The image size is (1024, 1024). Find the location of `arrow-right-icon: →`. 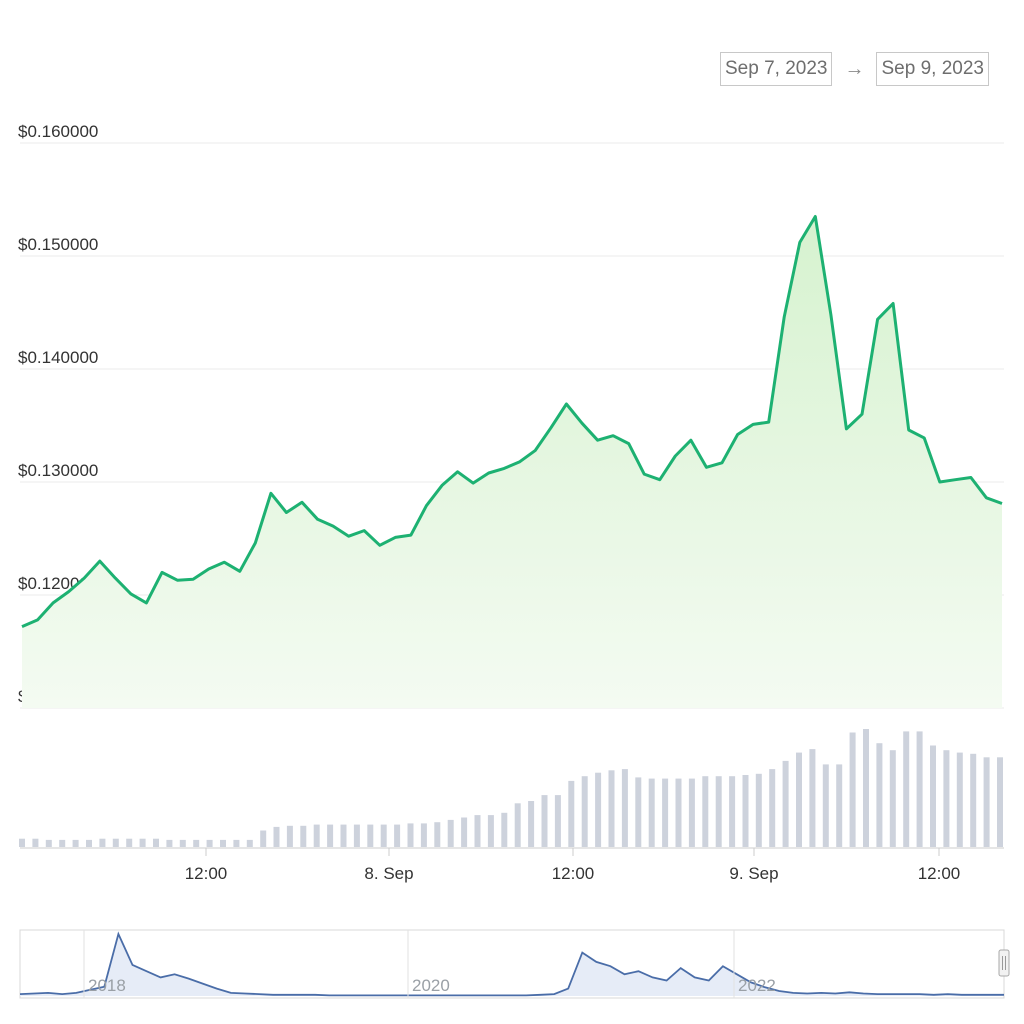

arrow-right-icon: → is located at coordinates (854, 68).